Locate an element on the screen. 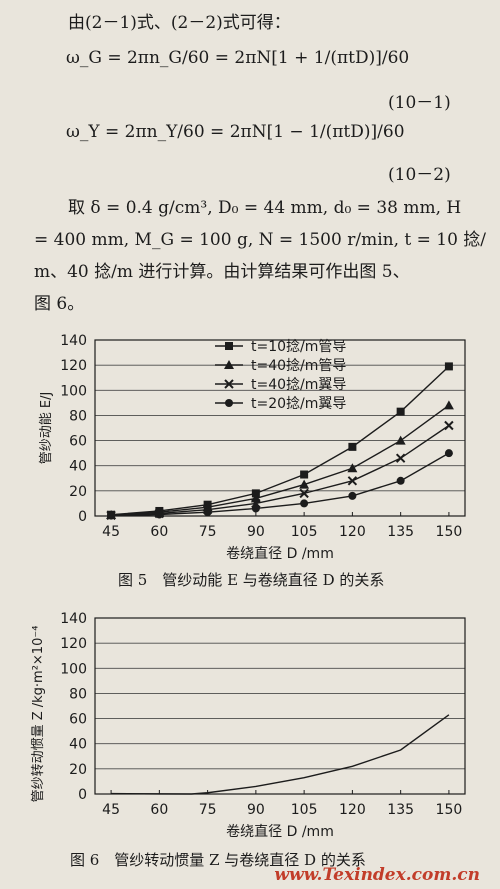 Image resolution: width=500 pixels, height=889 pixels. text-line-6: m、40 捻/m 进行计算。由计算结果可作出图 5、 is located at coordinates (222, 272).